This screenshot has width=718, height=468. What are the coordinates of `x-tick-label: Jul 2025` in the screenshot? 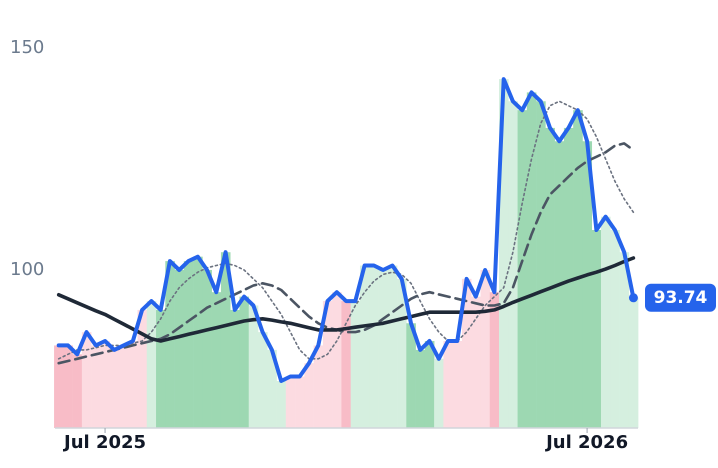 It's located at (104, 442).